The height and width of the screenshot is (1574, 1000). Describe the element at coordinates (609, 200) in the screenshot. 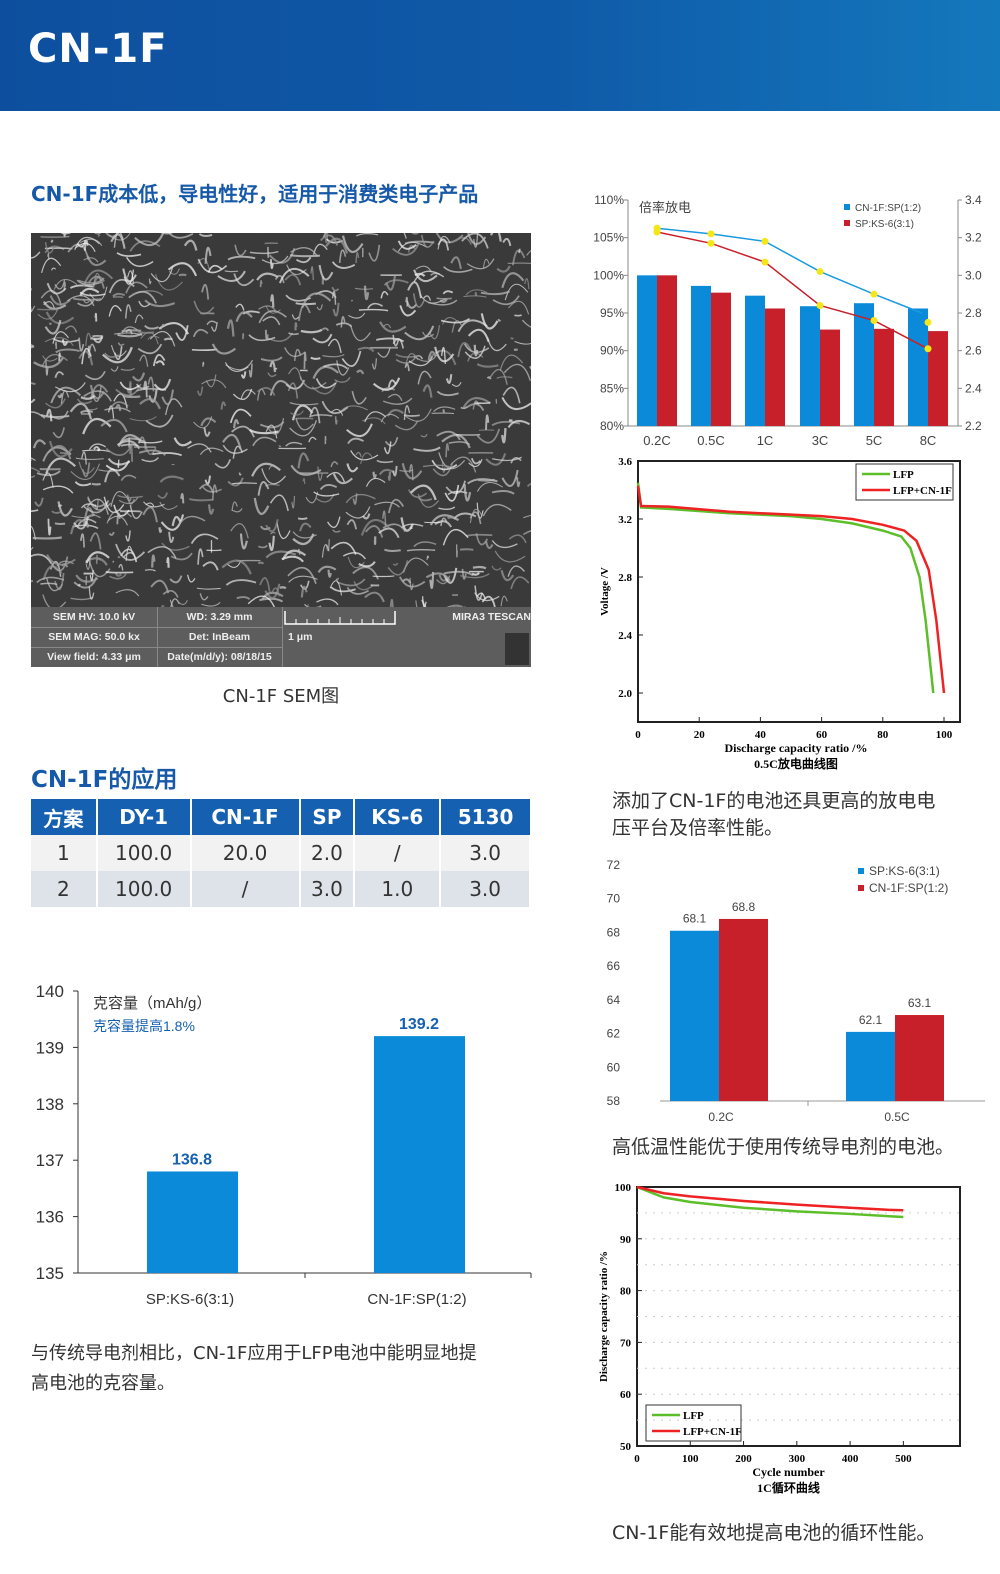

I see `y-tick-label: 110%` at that location.